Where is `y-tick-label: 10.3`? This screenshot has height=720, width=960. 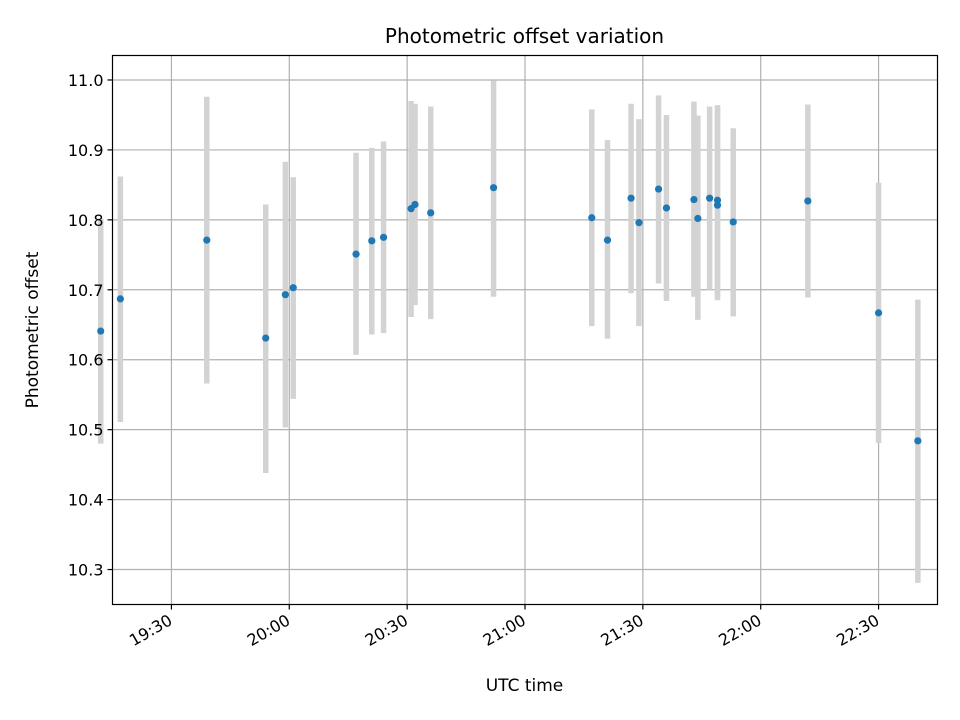
y-tick-label: 10.3 is located at coordinates (86, 570).